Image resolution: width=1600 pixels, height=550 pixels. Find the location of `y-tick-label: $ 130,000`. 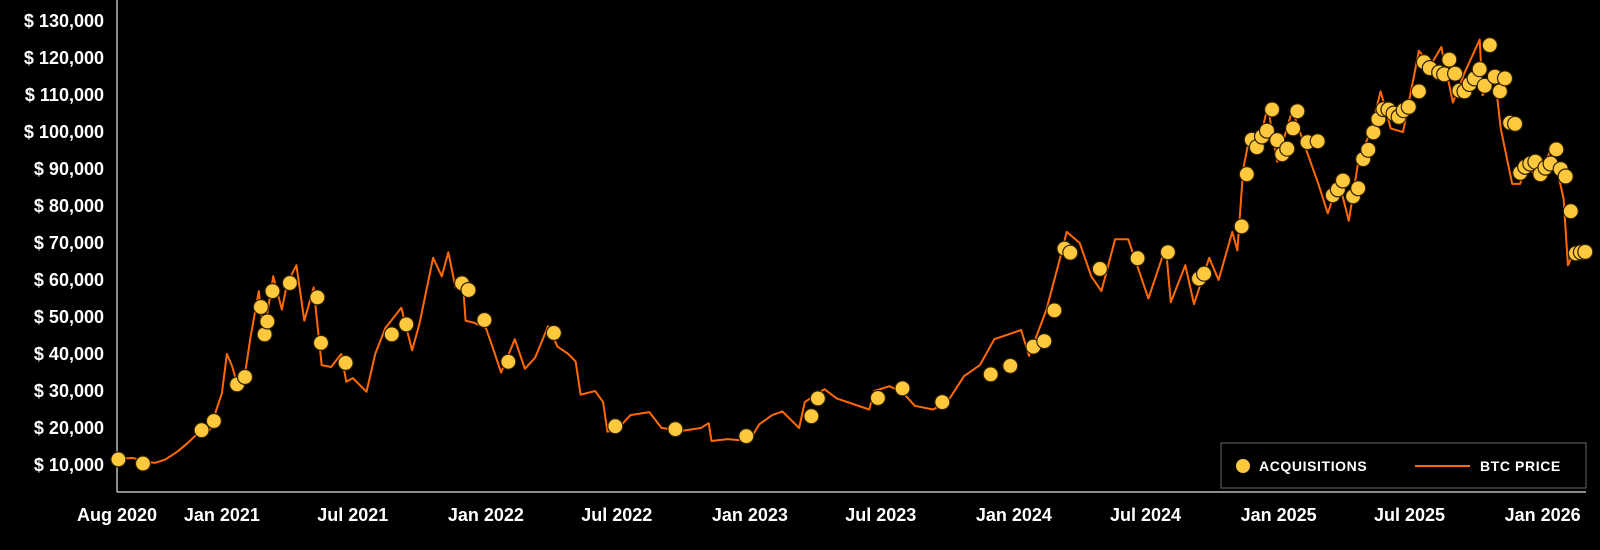

y-tick-label: $ 130,000 is located at coordinates (64, 21).